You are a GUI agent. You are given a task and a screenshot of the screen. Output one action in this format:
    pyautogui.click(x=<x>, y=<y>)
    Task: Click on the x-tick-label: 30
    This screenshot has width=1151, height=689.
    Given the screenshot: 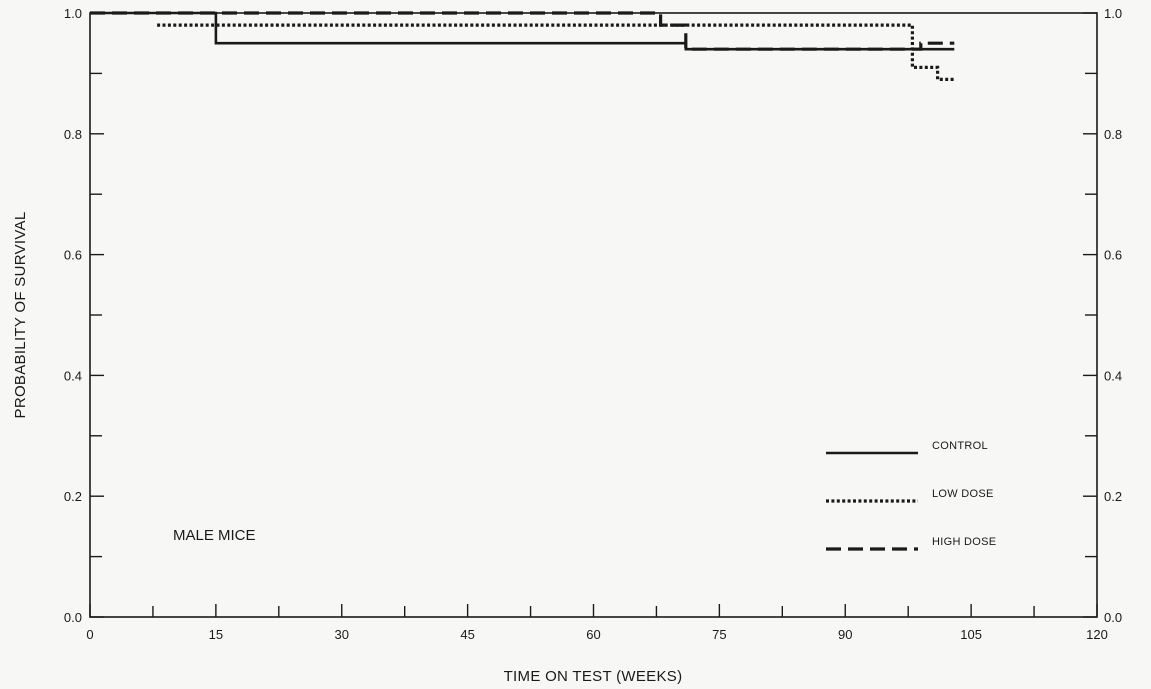 What is the action you would take?
    pyautogui.click(x=342, y=634)
    